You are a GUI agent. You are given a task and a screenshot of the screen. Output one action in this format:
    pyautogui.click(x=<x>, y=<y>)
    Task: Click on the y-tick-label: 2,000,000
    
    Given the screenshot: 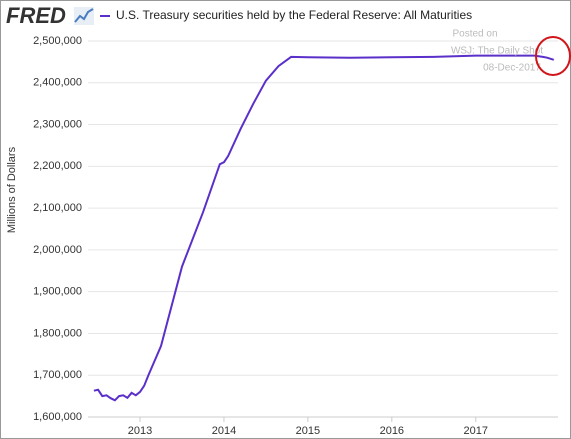 What is the action you would take?
    pyautogui.click(x=57, y=250)
    